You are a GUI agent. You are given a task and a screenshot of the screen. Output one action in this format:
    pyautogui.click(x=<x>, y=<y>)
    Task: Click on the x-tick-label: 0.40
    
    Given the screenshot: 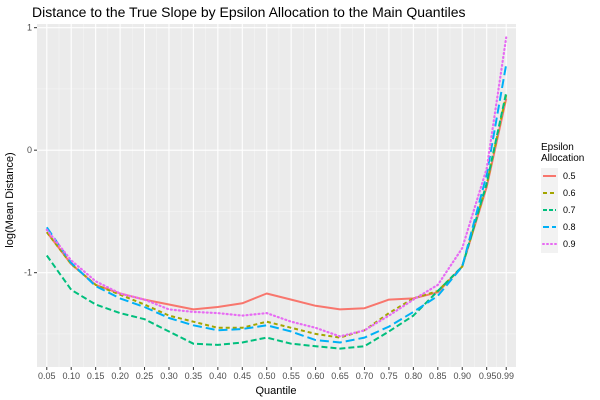 What is the action you would take?
    pyautogui.click(x=218, y=376)
    